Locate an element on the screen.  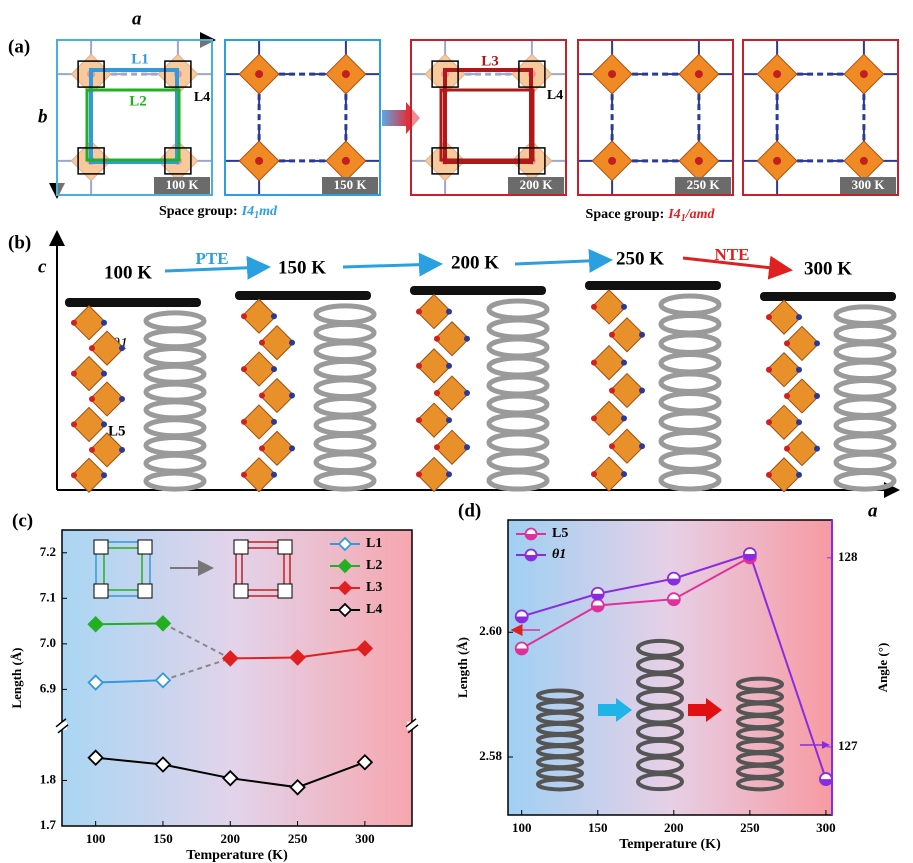
y-tick-label: 7.1 is located at coordinates (48, 596).